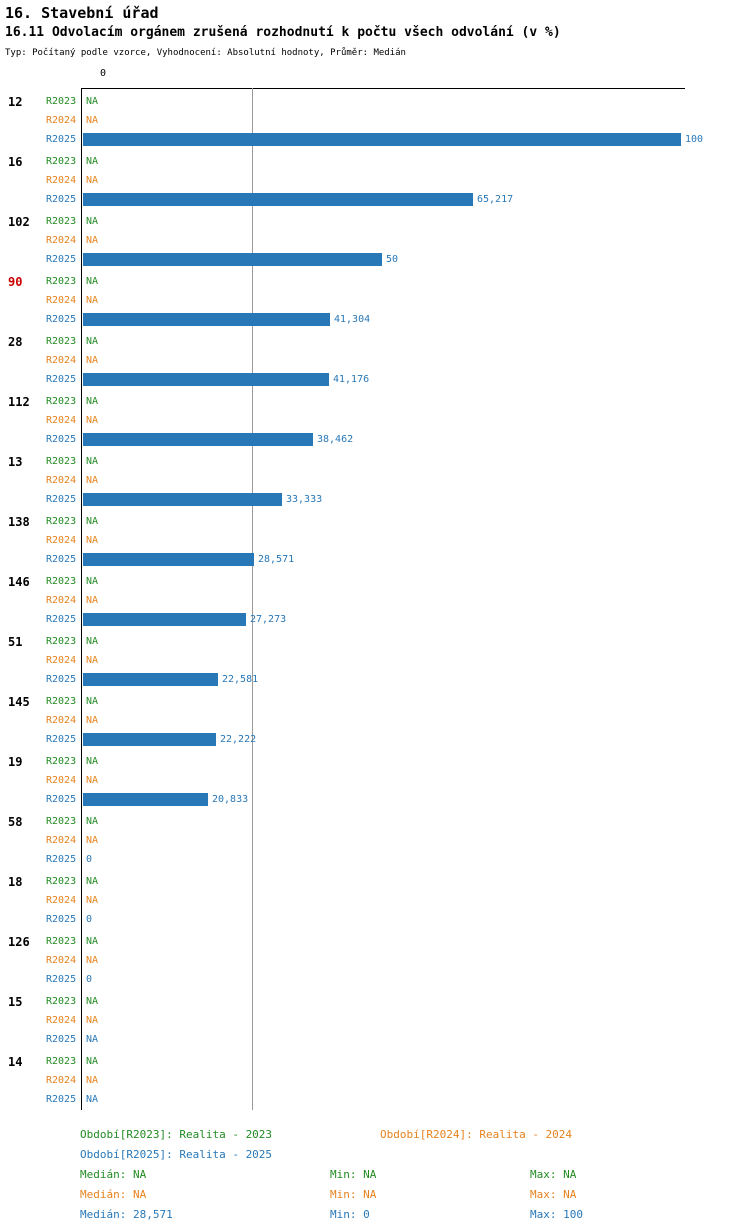 The width and height of the screenshot is (750, 1232). Describe the element at coordinates (375, 439) in the screenshot. I see `bar-row: R2025 38,462` at that location.